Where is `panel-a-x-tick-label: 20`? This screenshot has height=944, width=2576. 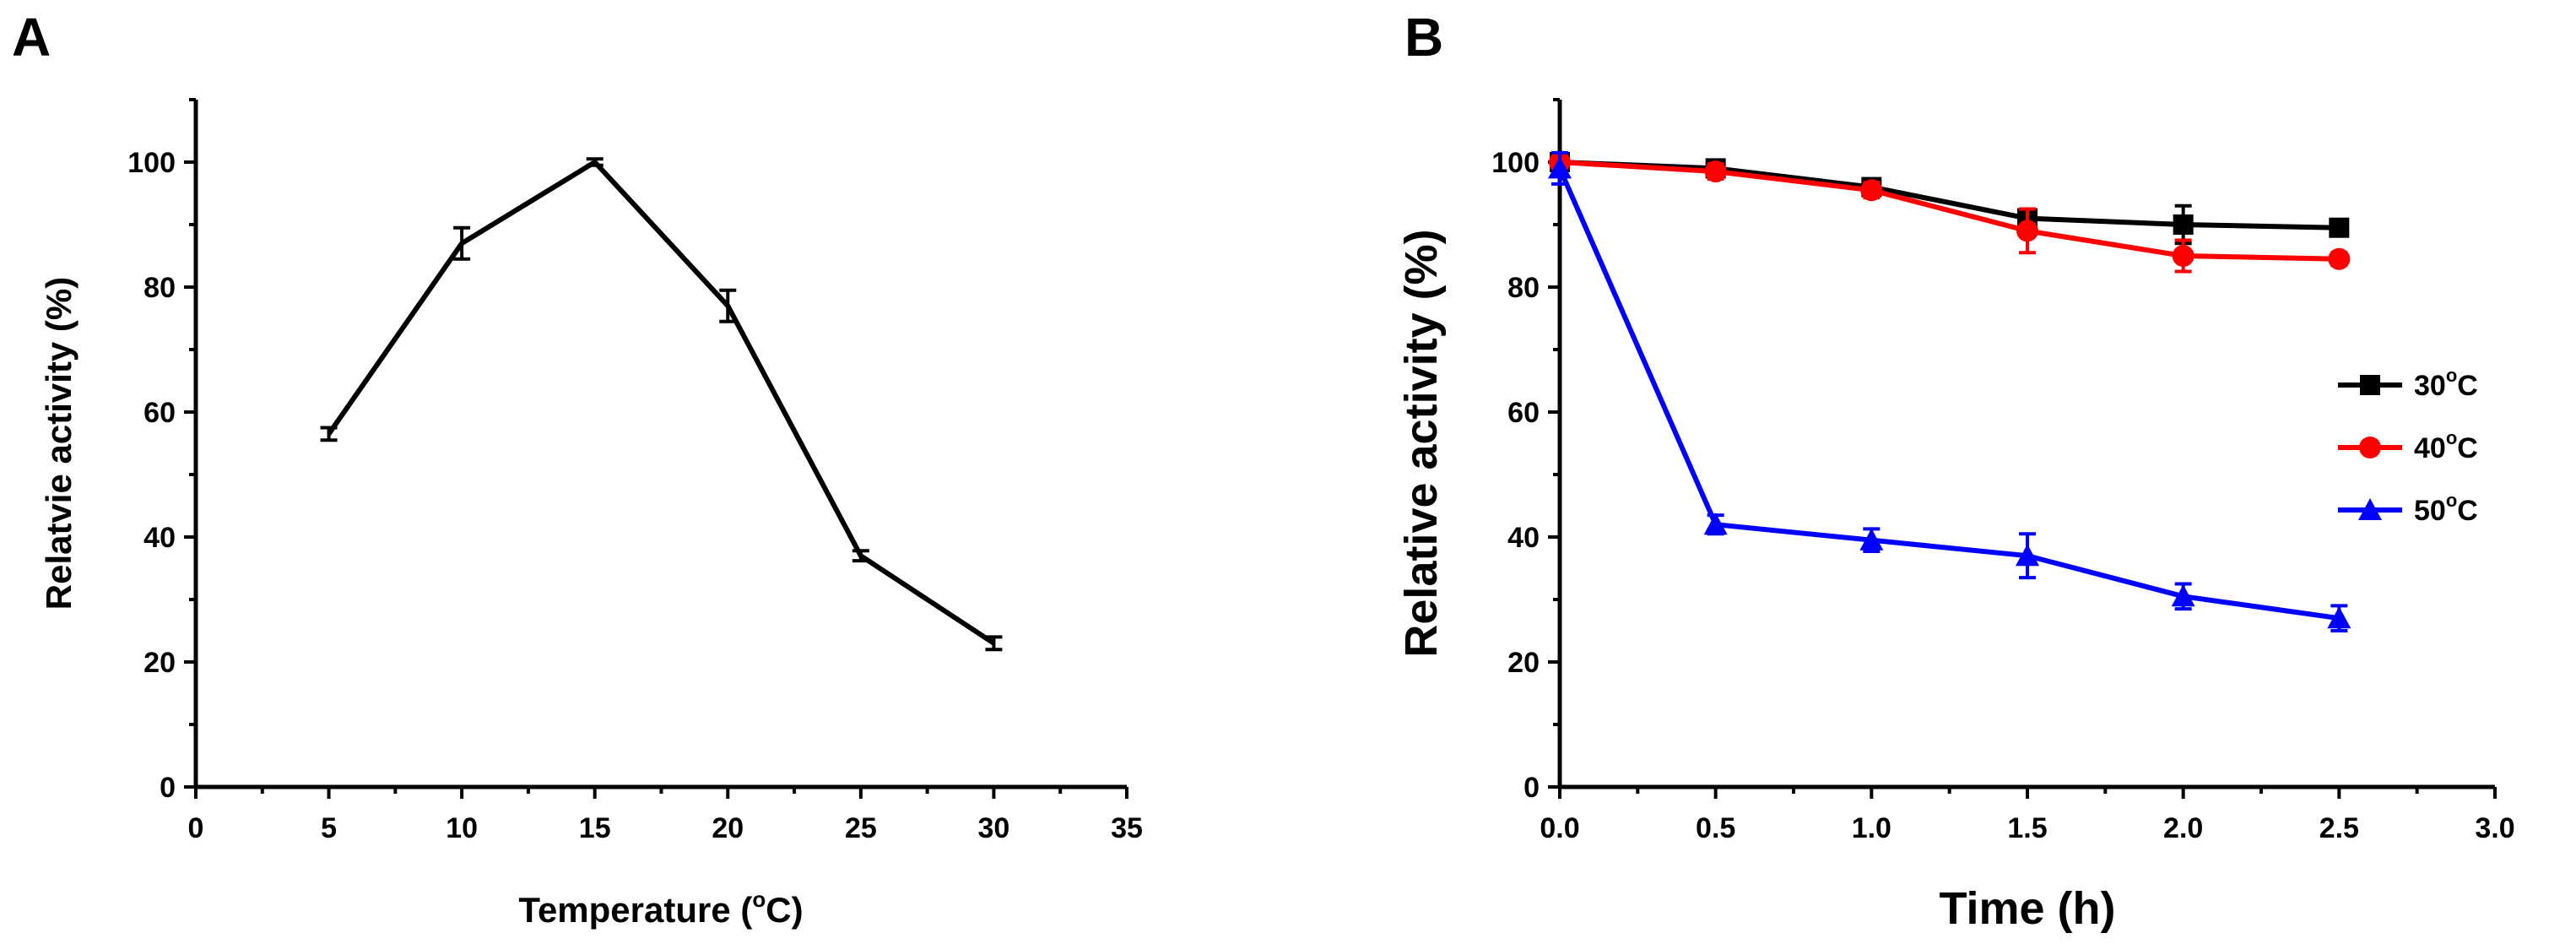 panel-a-x-tick-label: 20 is located at coordinates (728, 828).